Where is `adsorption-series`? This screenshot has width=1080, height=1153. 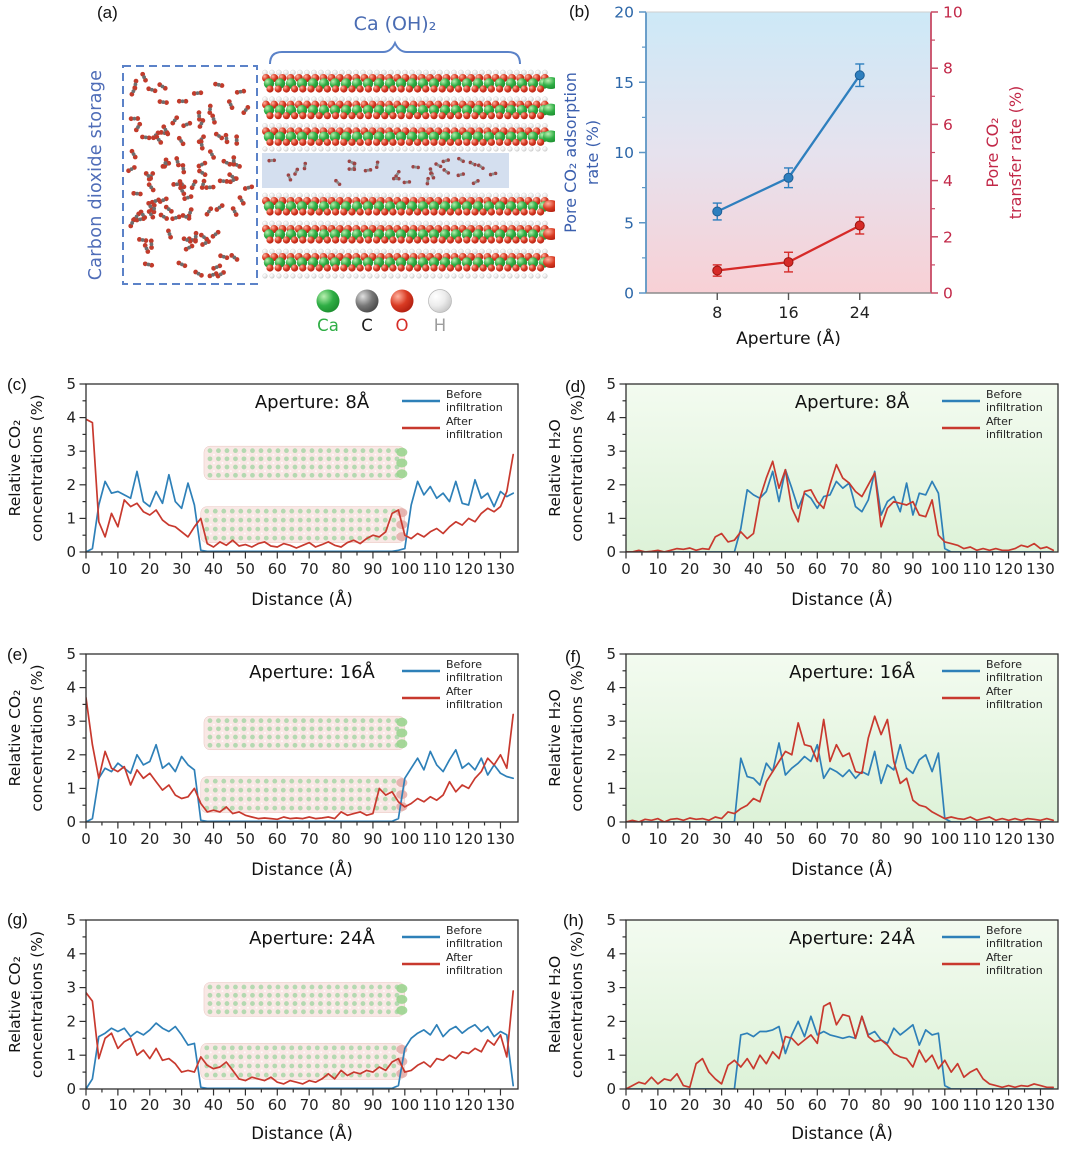
adsorption-series is located at coordinates (788, 142).